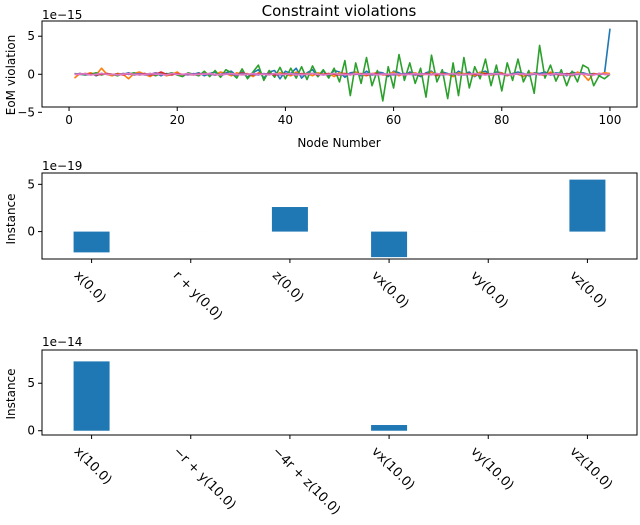 This screenshot has width=640, height=525. Describe the element at coordinates (501, 120) in the screenshot. I see `x-tick-label: 80` at that location.